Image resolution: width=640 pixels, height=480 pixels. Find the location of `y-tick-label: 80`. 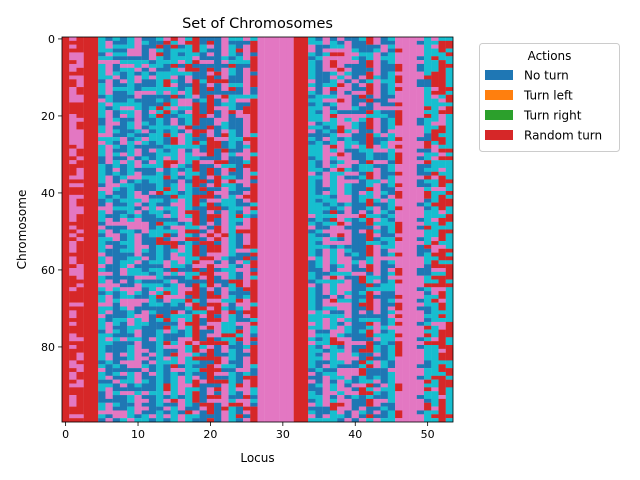

y-tick-label: 80 is located at coordinates (48, 347).